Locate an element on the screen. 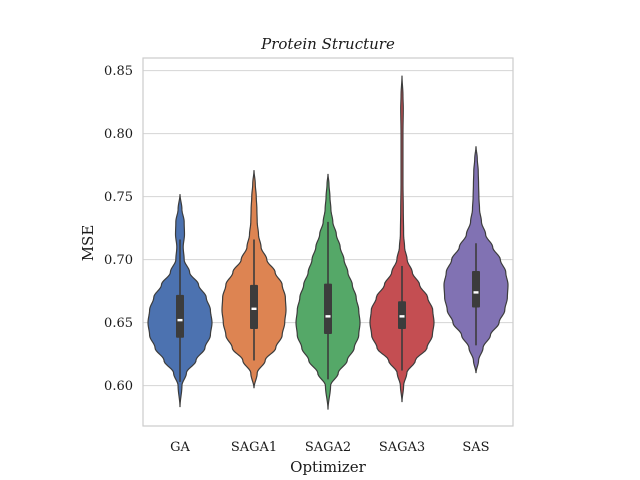  y-tick-label: 0.80 is located at coordinates (118, 134).